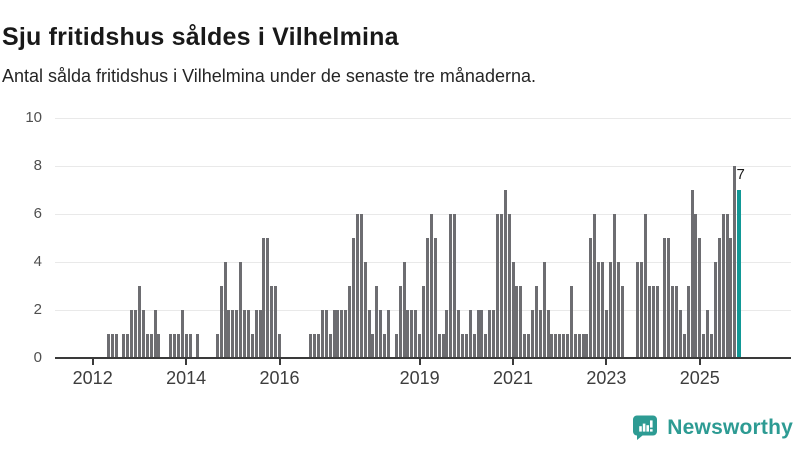 This screenshot has height=450, width=800. Describe the element at coordinates (37, 357) in the screenshot. I see `y-axis-label: 0` at that location.